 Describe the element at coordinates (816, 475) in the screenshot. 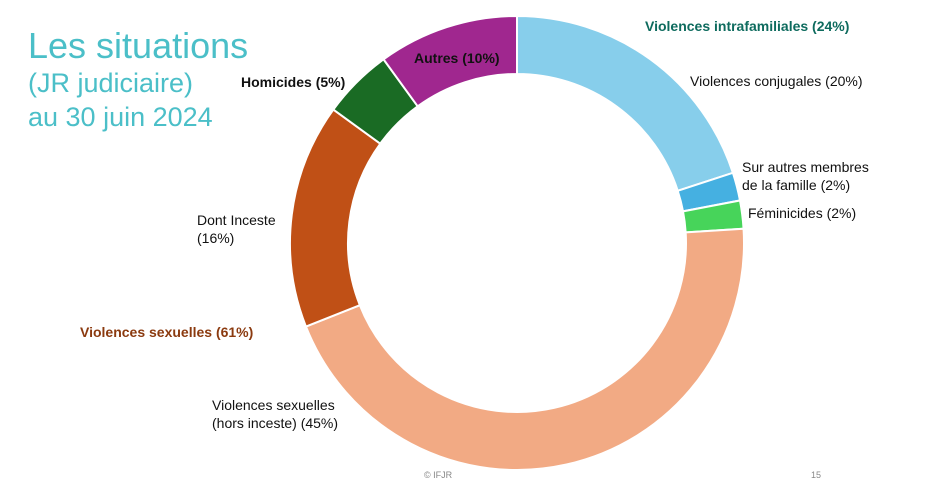

I see `page-number: 15` at that location.